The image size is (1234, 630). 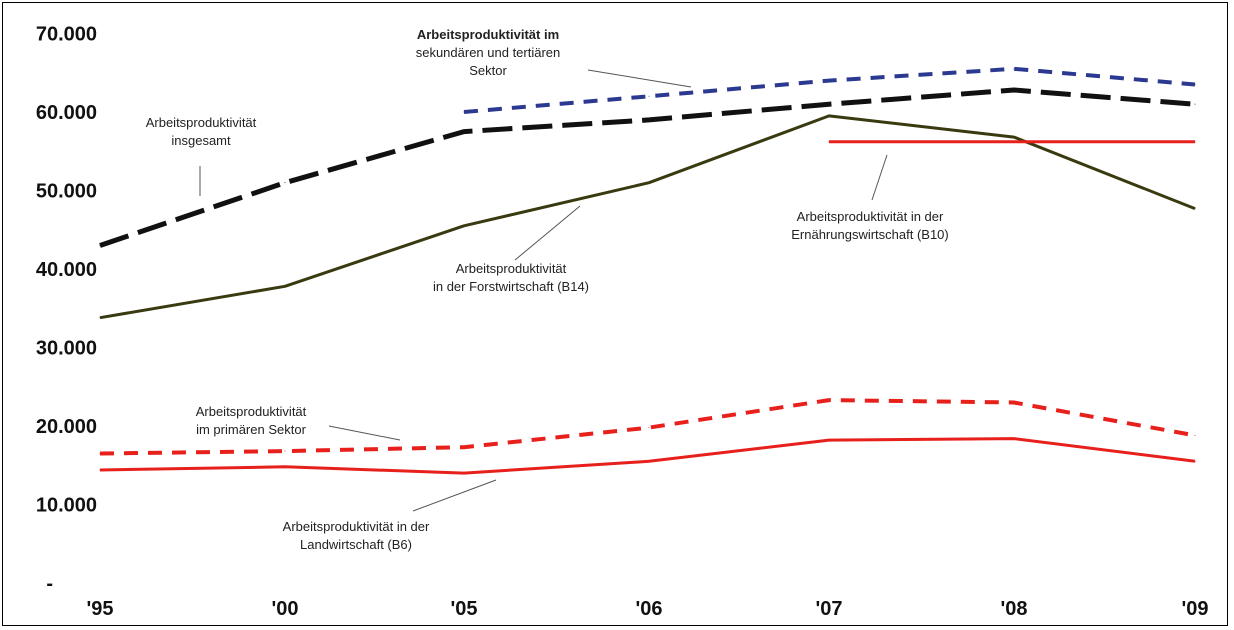 What do you see at coordinates (647, 456) in the screenshot?
I see `series-line-land` at bounding box center [647, 456].